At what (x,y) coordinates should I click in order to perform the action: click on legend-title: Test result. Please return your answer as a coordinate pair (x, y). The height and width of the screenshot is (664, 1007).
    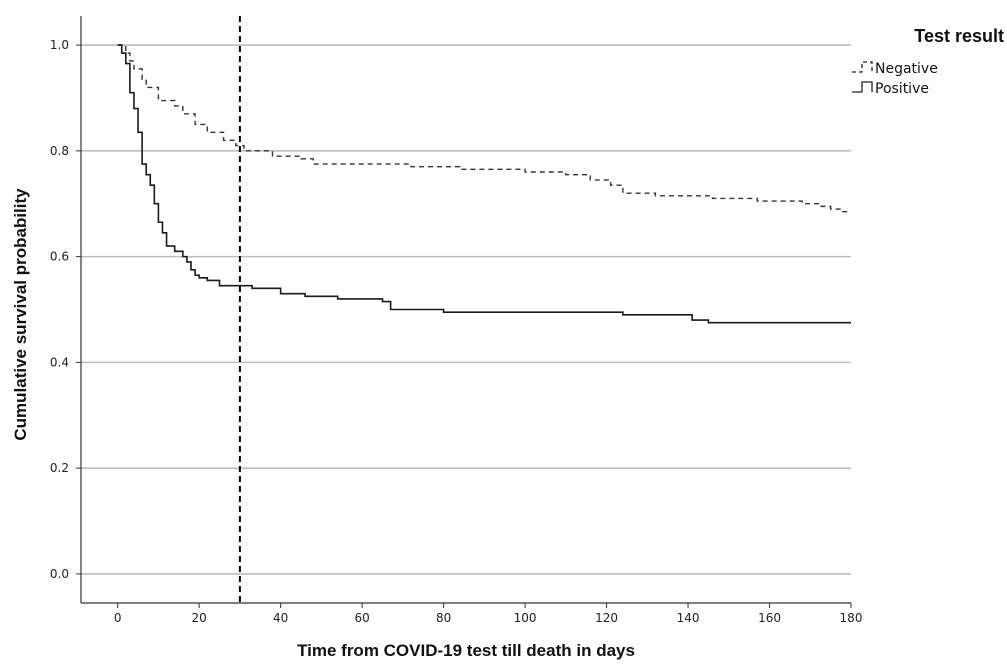
    Looking at the image, I should click on (959, 36).